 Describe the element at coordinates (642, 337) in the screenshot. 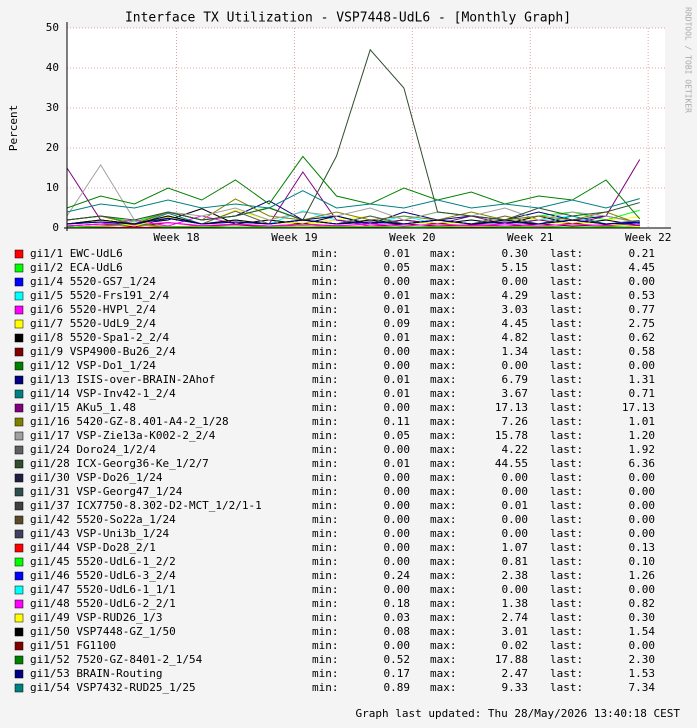

I see `stat-value: 0.62` at that location.